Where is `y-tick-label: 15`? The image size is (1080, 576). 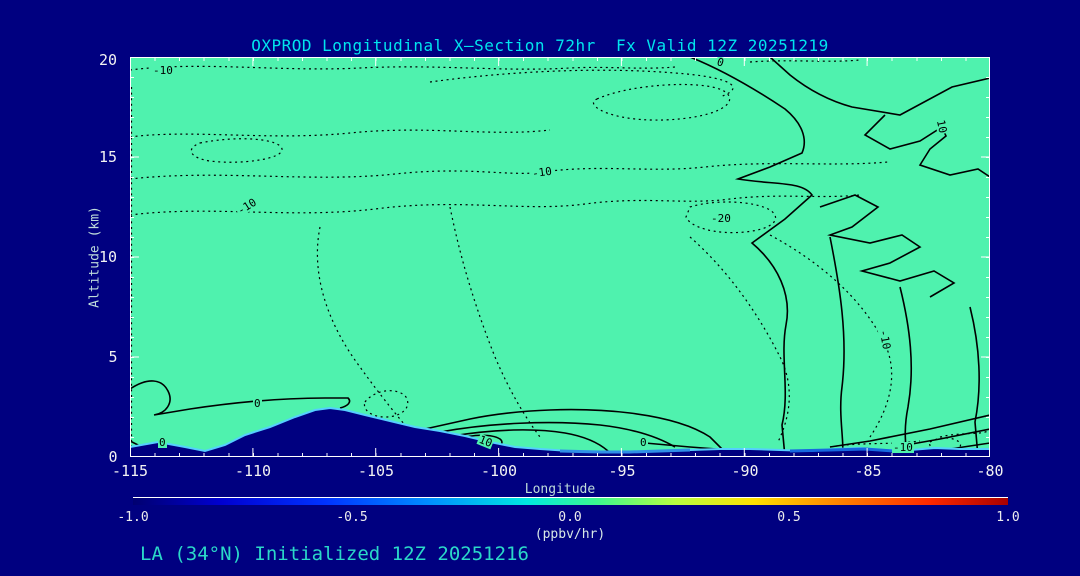 y-tick-label: 15 is located at coordinates (108, 157).